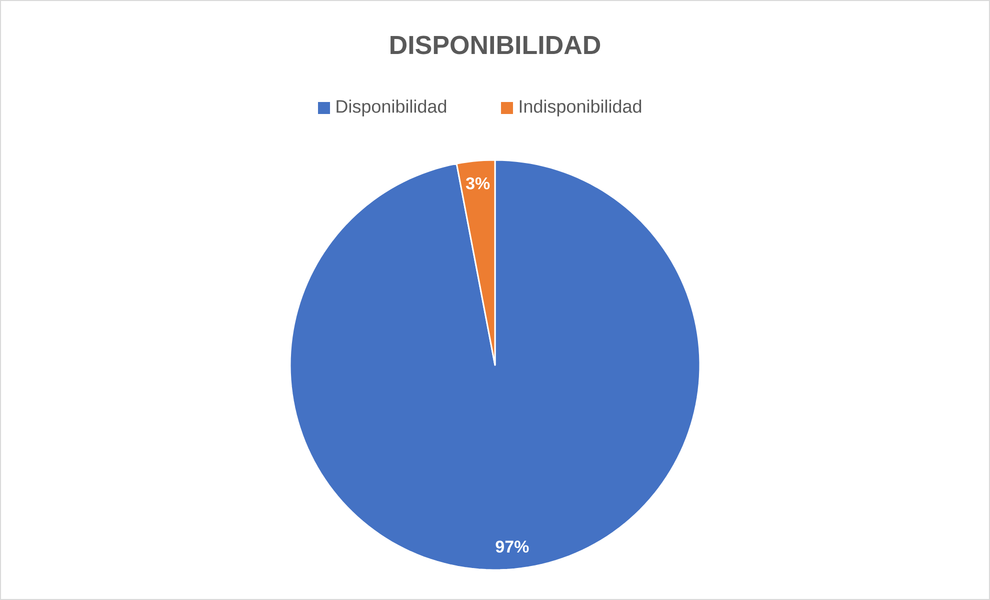 Image resolution: width=990 pixels, height=600 pixels. I want to click on legend-label: Disponibilidad, so click(391, 108).